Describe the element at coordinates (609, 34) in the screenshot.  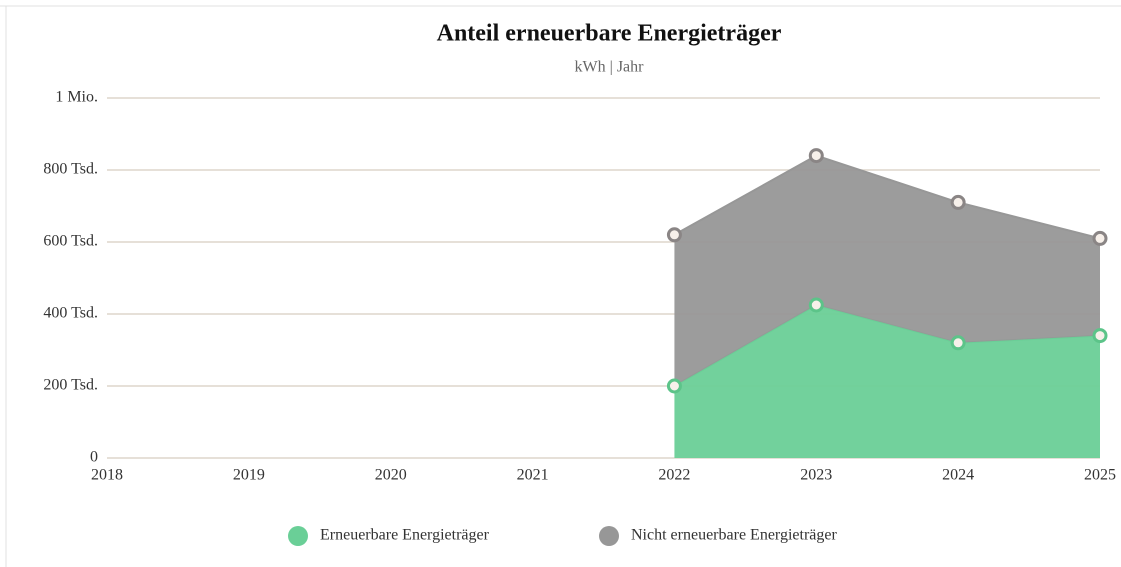
I see `chart-title: Anteil erneuerbare Energieträger` at that location.